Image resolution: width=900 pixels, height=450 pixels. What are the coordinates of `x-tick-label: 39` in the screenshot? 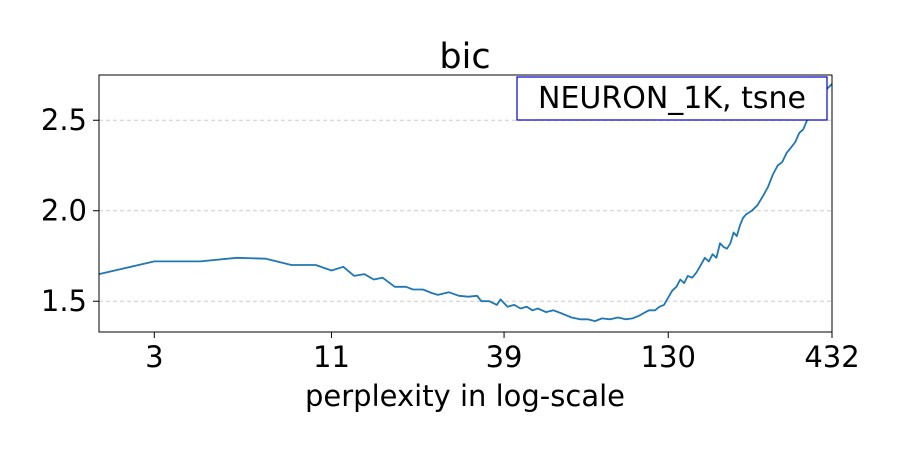 It's located at (504, 357).